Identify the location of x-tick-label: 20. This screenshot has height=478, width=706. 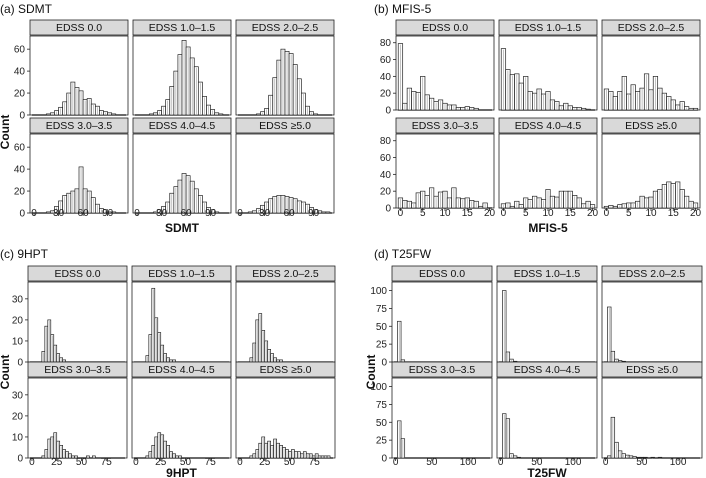
(696, 213).